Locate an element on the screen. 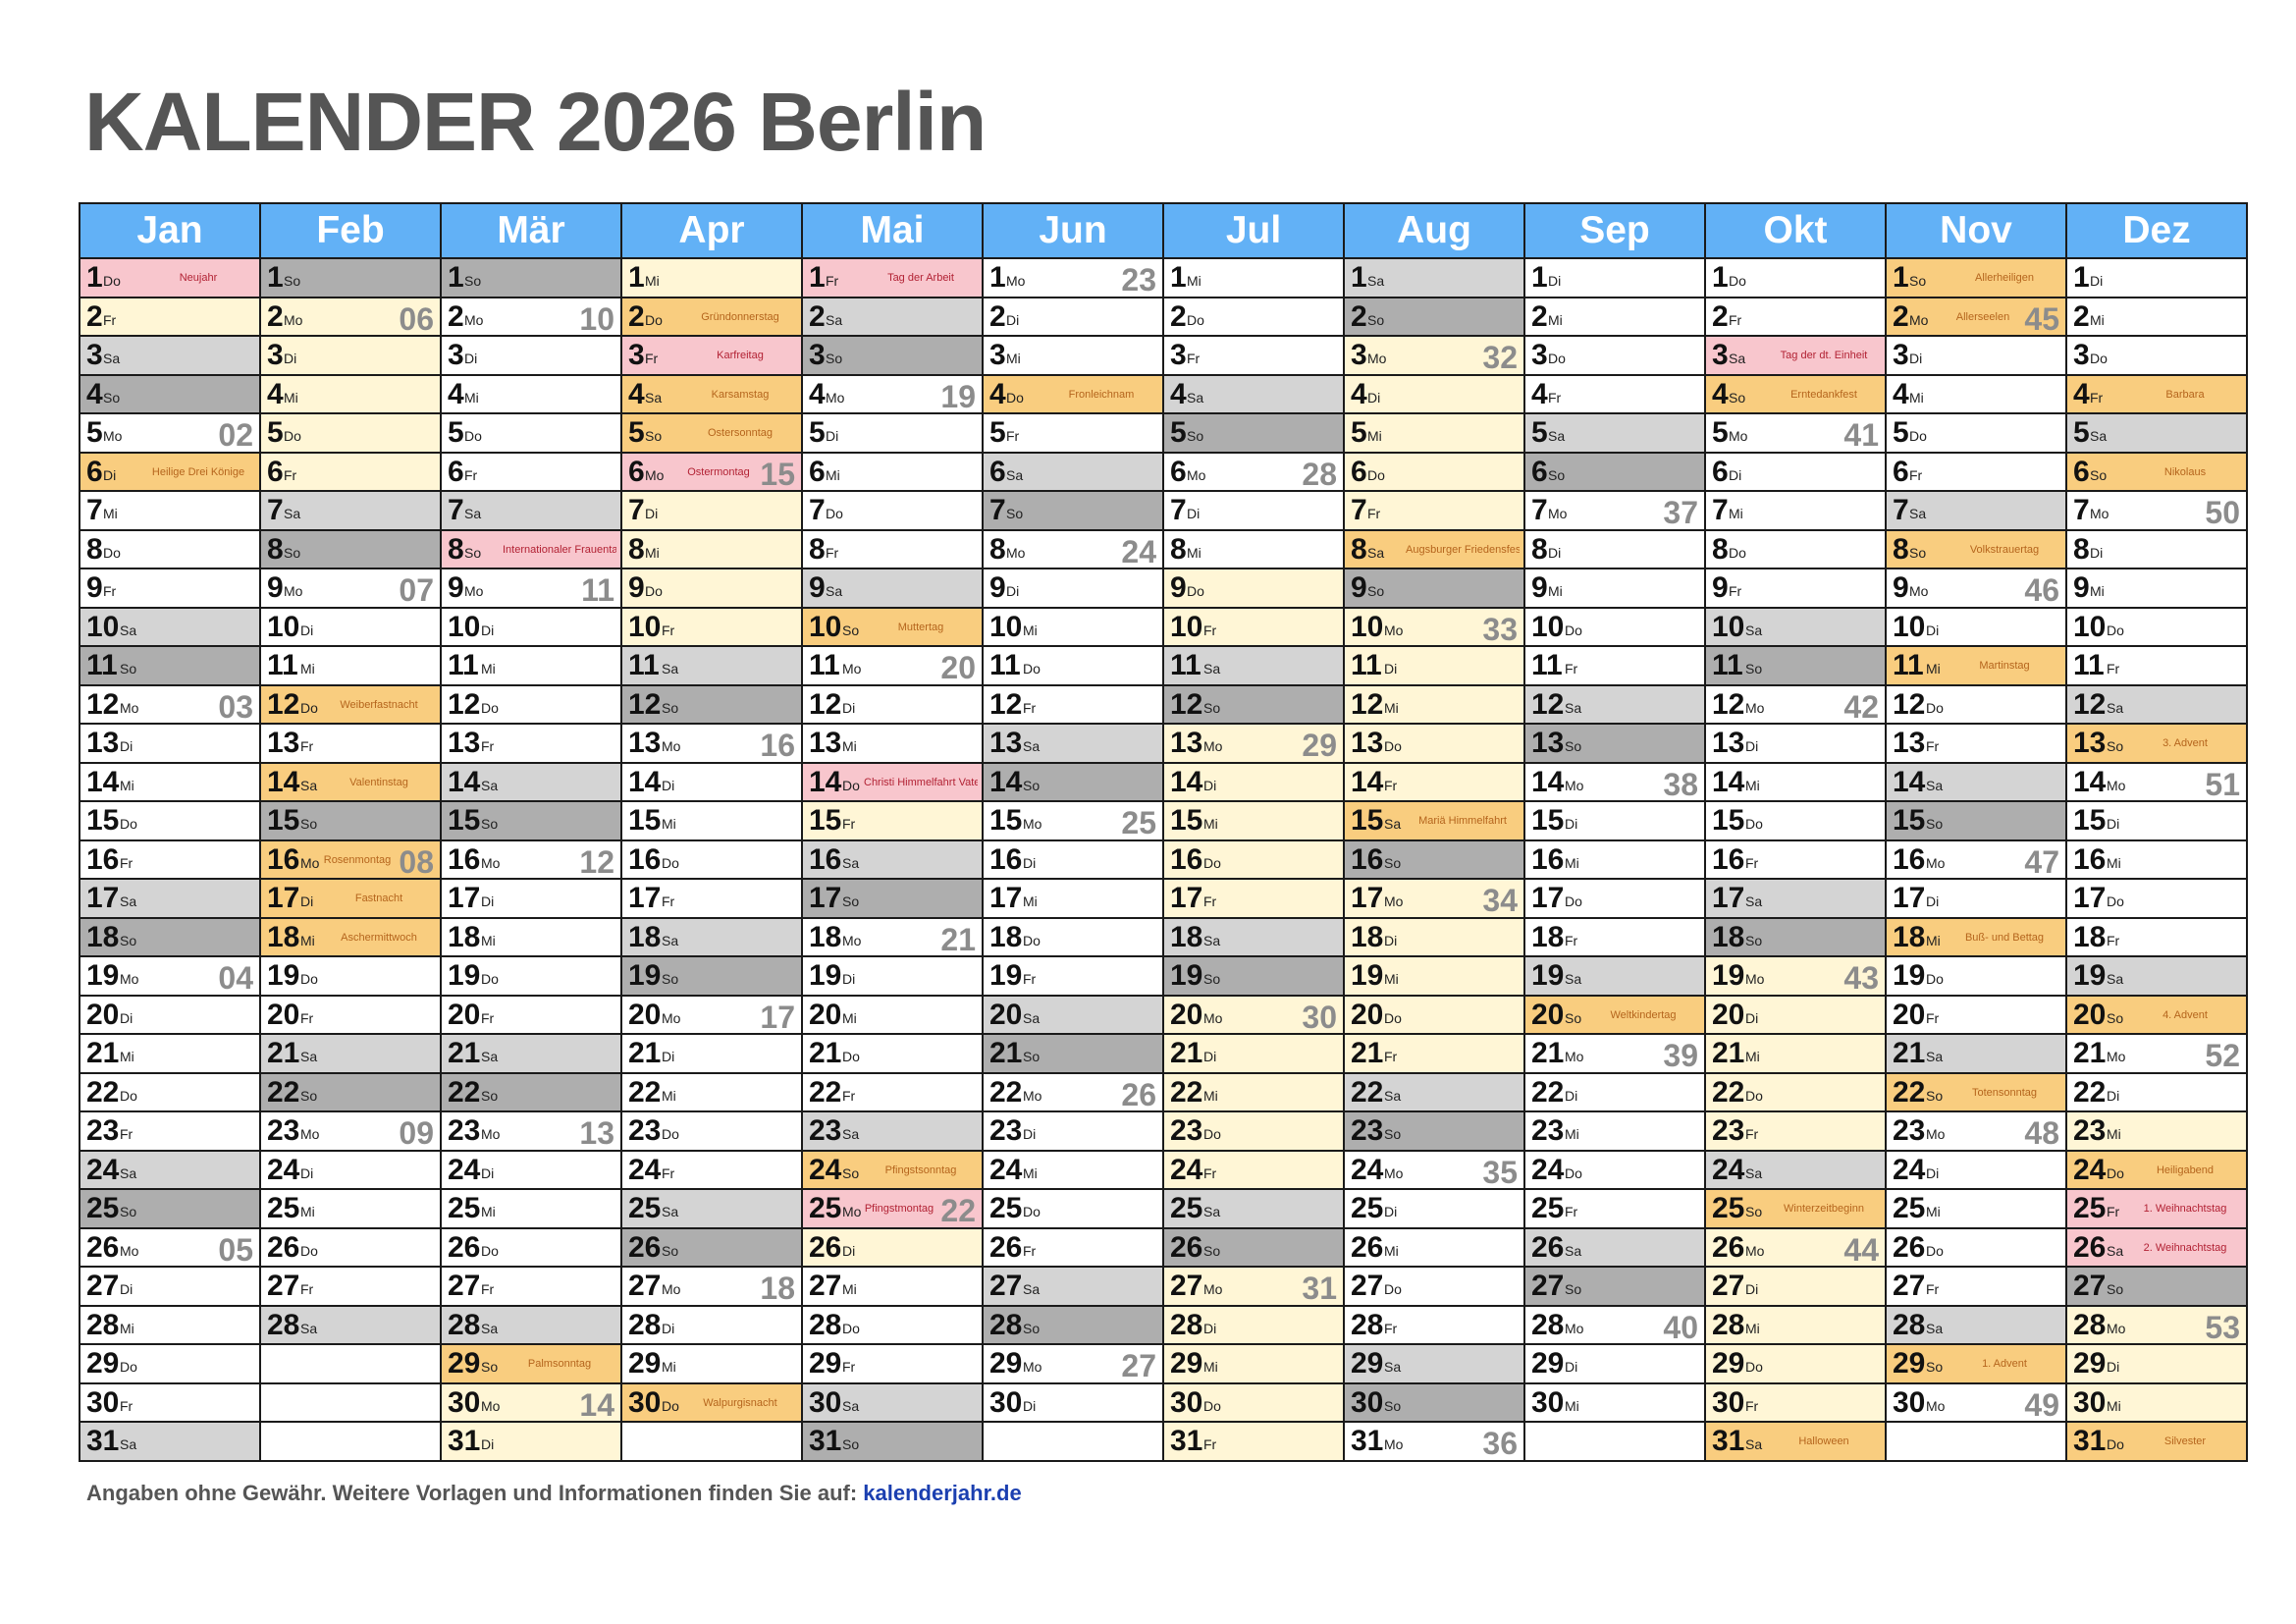  day-cell: 1 So Allerheiligen is located at coordinates (1976, 277).